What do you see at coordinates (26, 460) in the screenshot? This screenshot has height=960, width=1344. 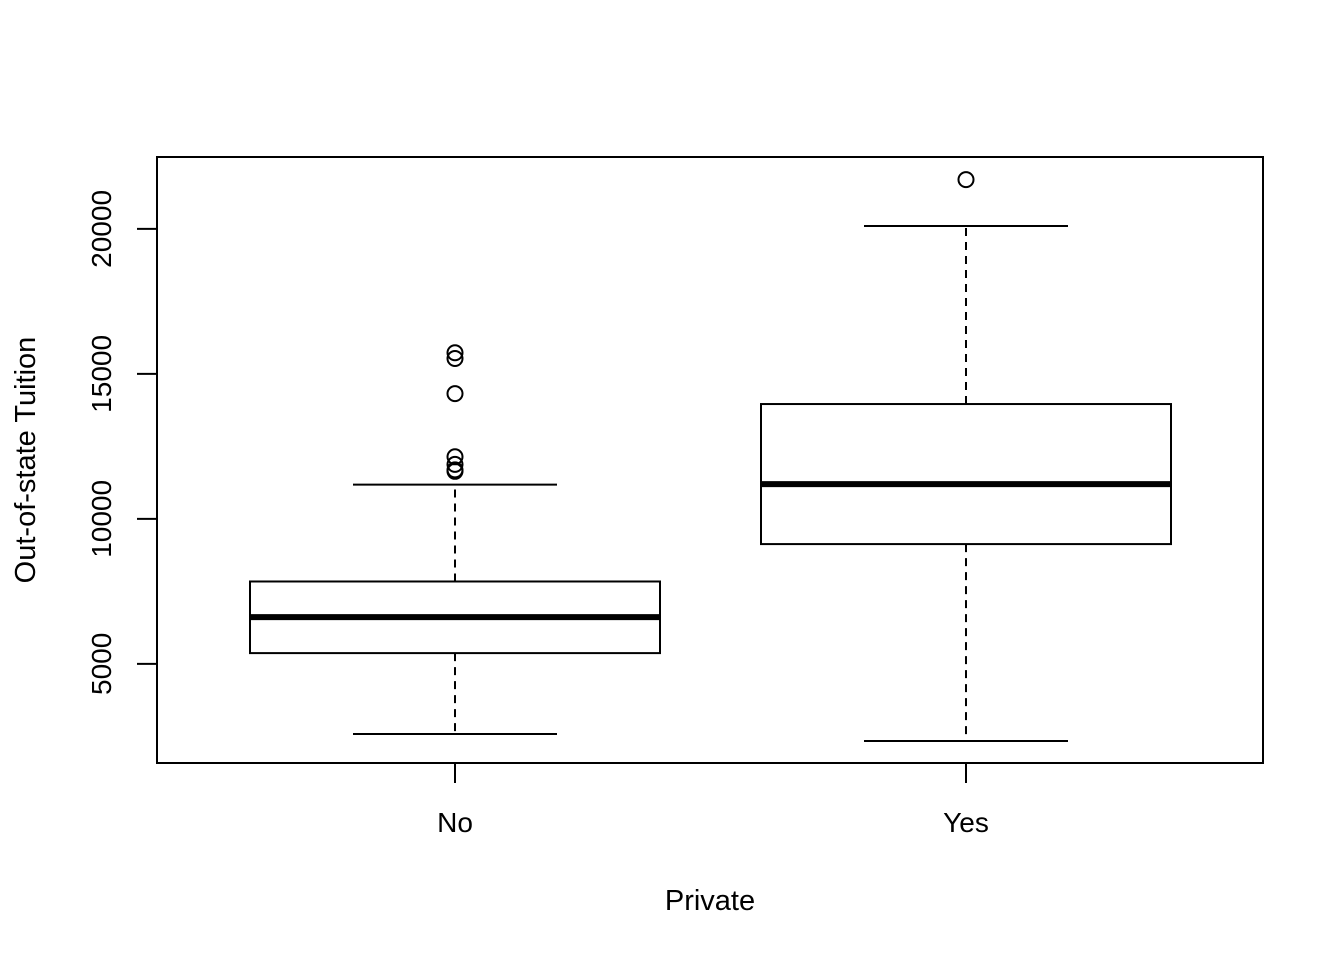 I see `y-axis-title: Out-of-state Tuition` at bounding box center [26, 460].